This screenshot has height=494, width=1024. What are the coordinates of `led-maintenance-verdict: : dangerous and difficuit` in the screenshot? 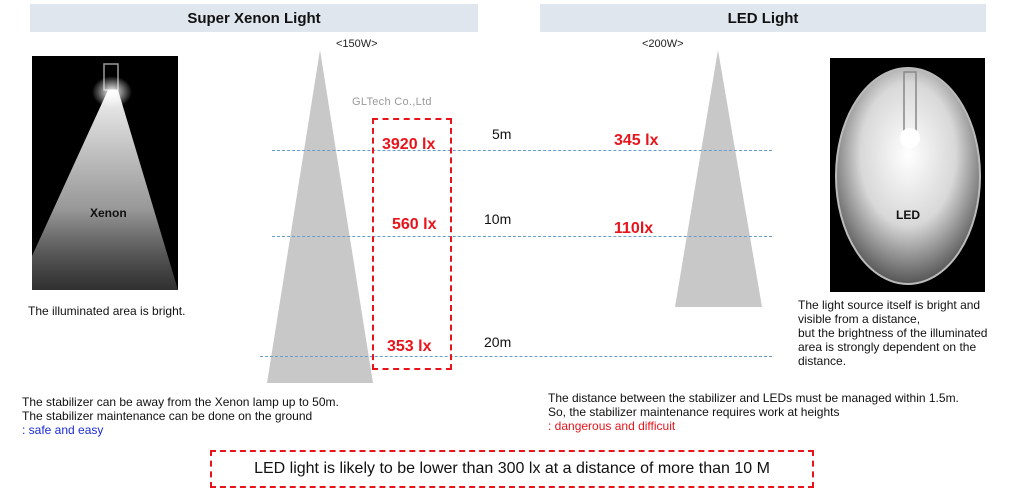 It's located at (612, 426).